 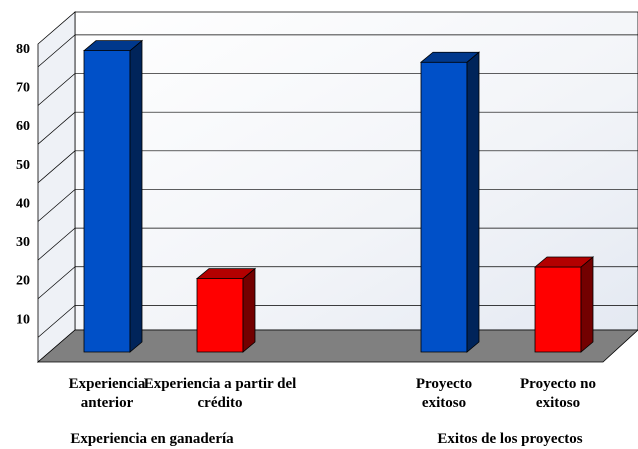 I want to click on group-label: Experiencia en ganadería, so click(x=152, y=439).